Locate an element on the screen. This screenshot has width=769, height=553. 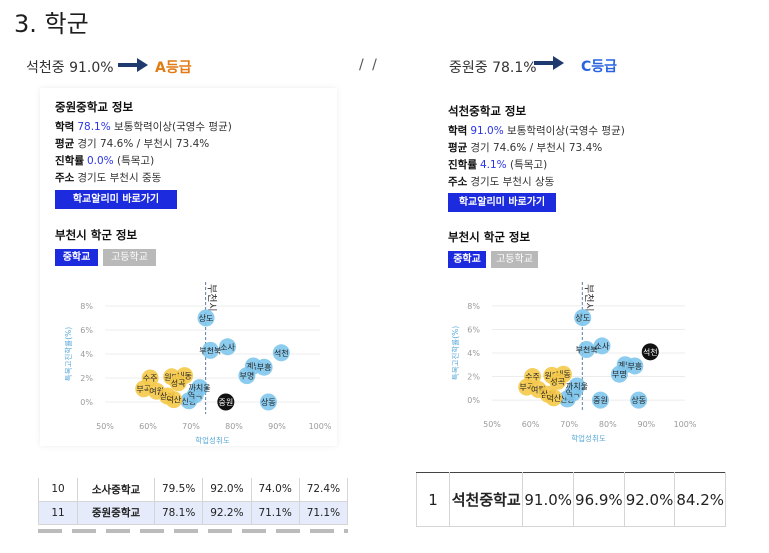
data-point-label: 여월 is located at coordinates (538, 390).